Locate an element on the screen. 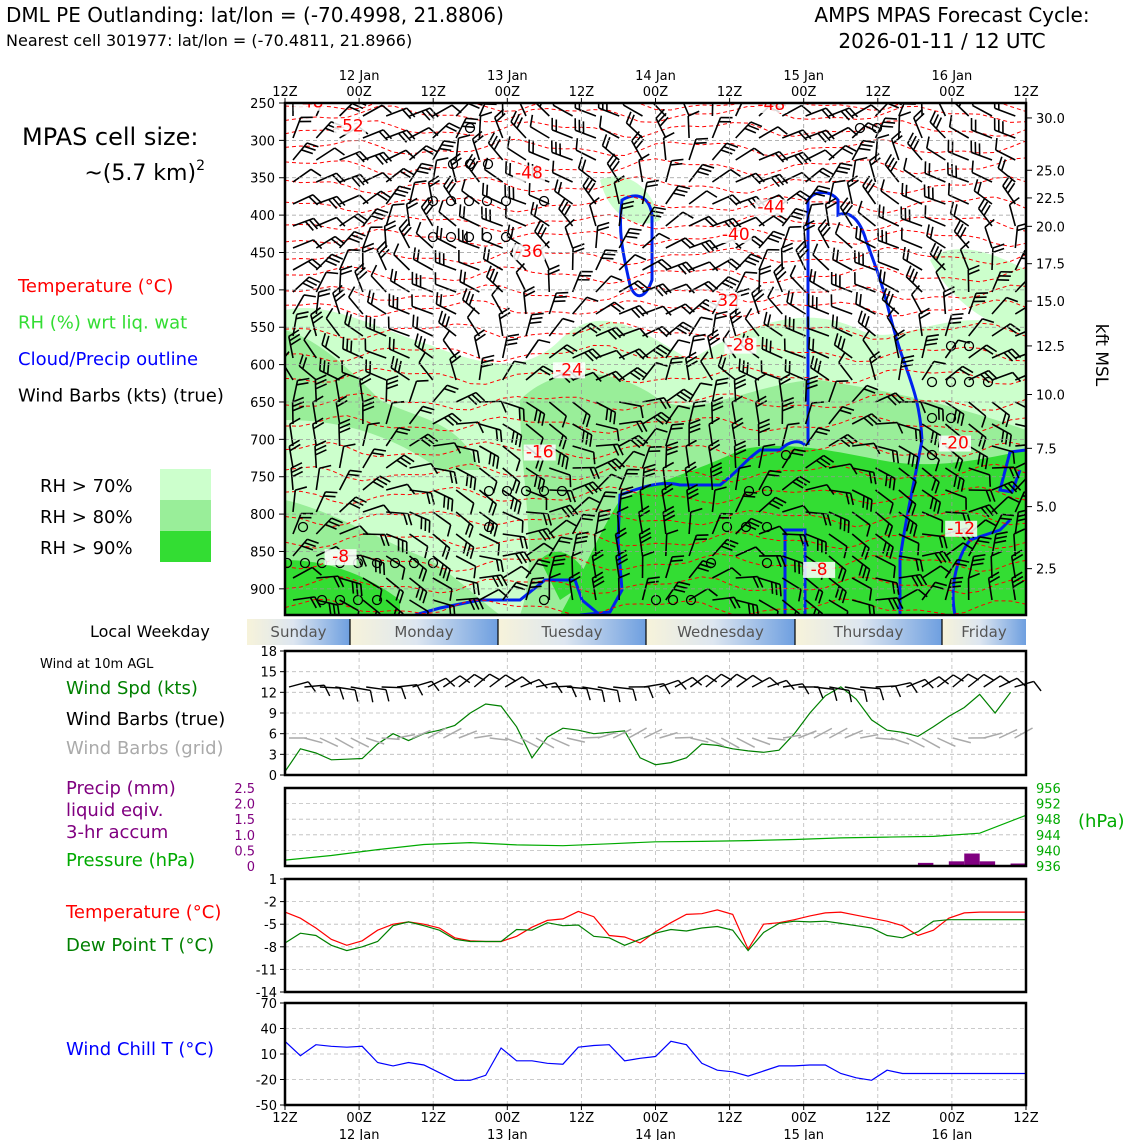  wind-caption: Wind at 10m AGL is located at coordinates (97, 664).